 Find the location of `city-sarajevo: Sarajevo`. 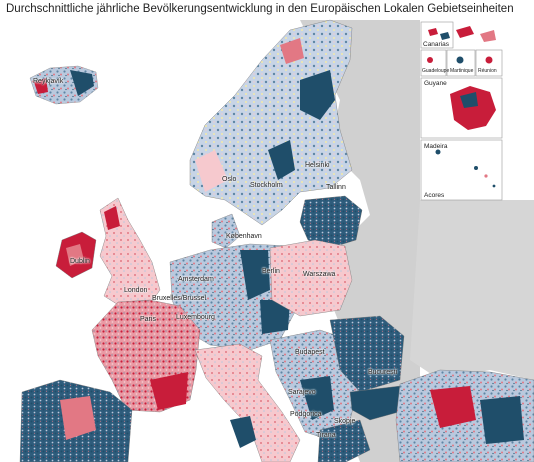

city-sarajevo: Sarajevo is located at coordinates (302, 392).